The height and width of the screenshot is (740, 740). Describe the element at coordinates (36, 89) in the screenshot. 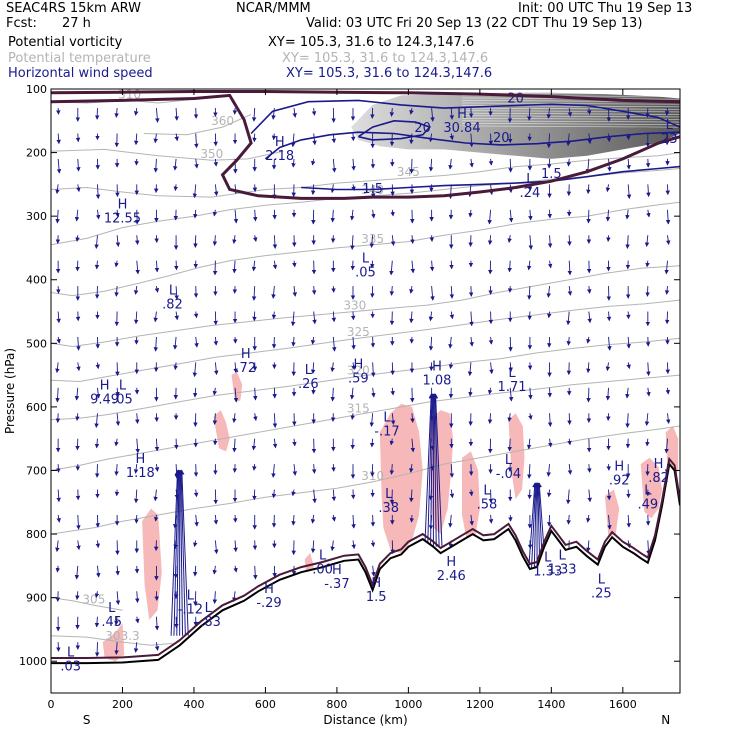

I see `y-tick-label: 100` at that location.